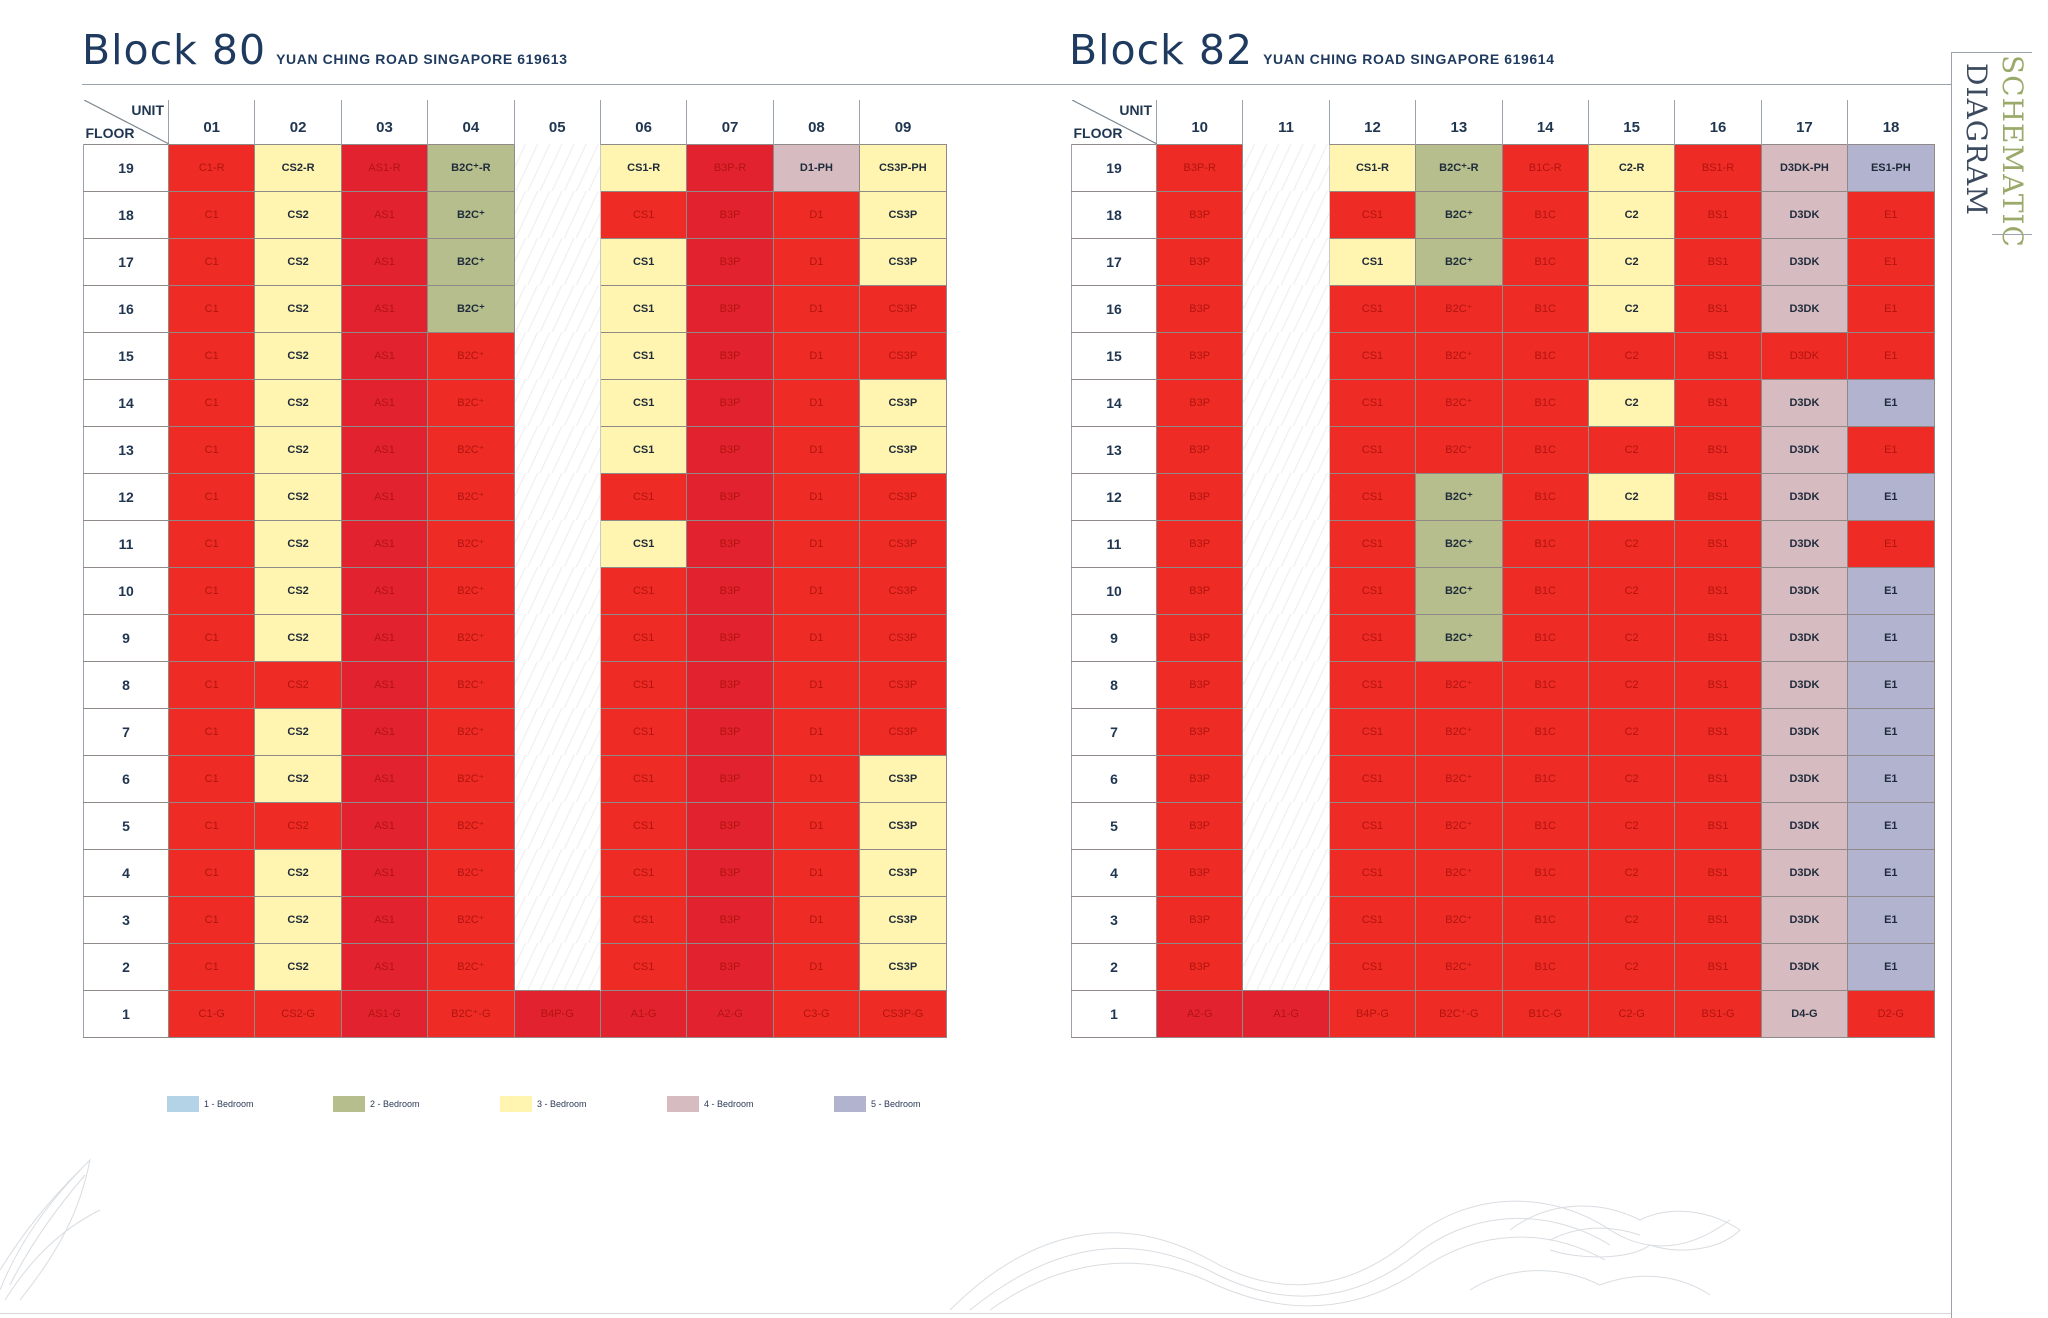 The height and width of the screenshot is (1318, 2048). Describe the element at coordinates (1891, 1013) in the screenshot. I see `unit-cell: D2-G` at that location.